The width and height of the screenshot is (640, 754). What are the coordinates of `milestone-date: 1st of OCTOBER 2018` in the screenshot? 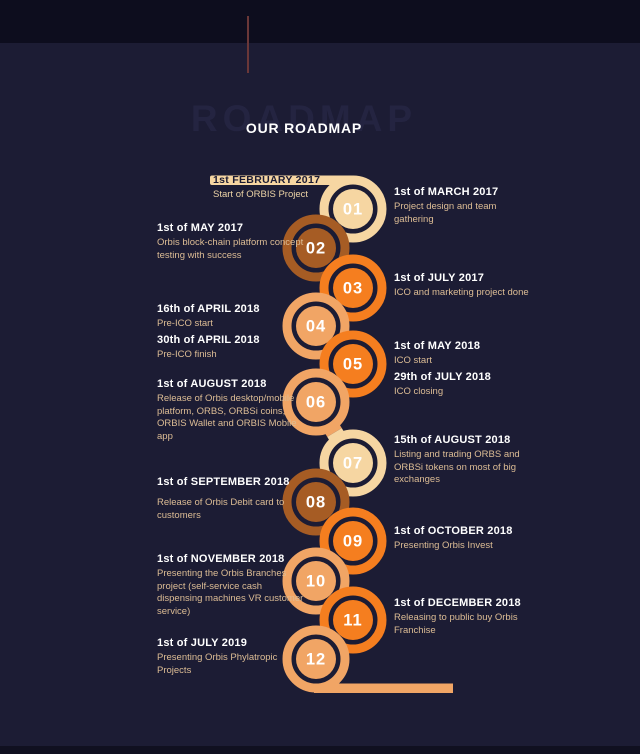 It's located at (453, 531).